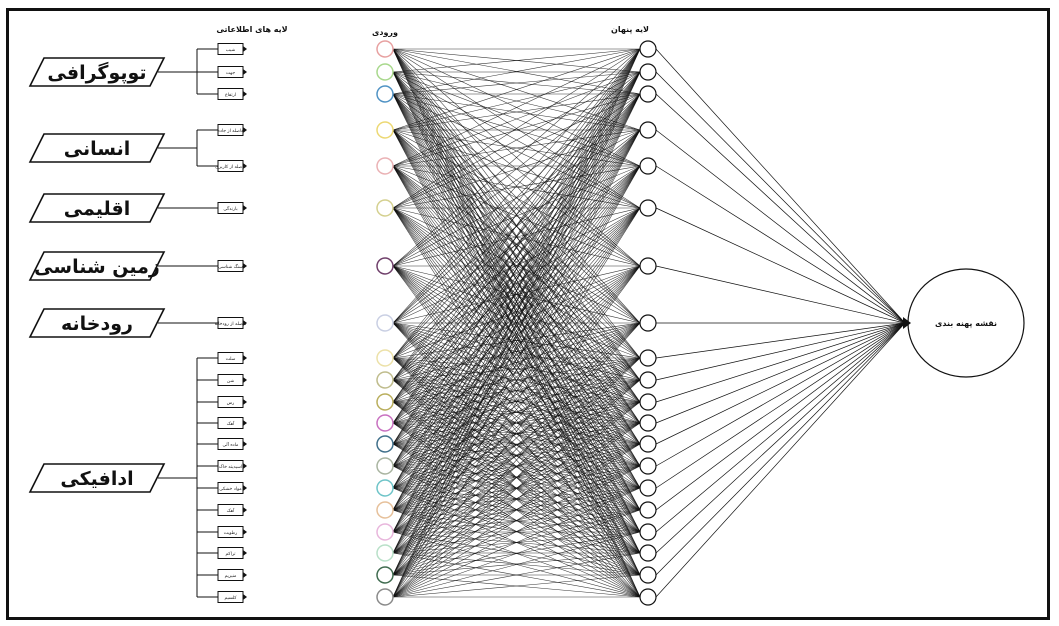 The height and width of the screenshot is (626, 1059). Describe the element at coordinates (231, 359) in the screenshot. I see `layer-label: سلت` at that location.